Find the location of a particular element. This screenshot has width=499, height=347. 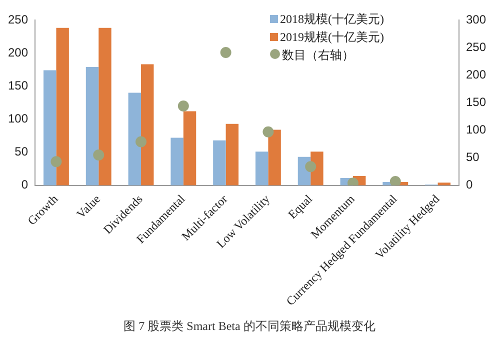

y-tick-label: 250 is located at coordinates (18, 19).